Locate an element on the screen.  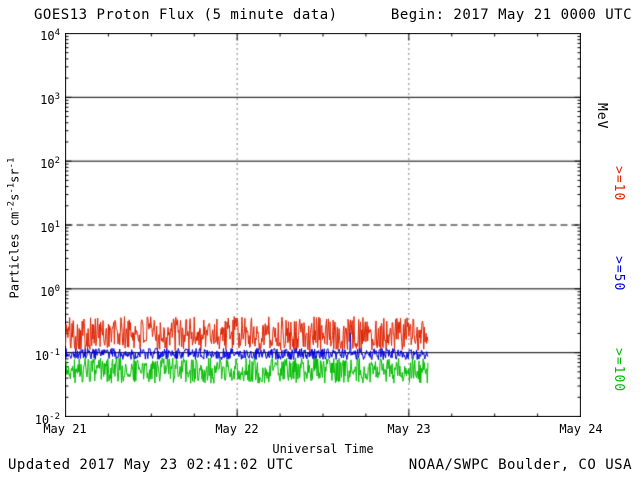
updated-timestamp: Updated 2017 May 23 02:41:02 UTC is located at coordinates (151, 465).